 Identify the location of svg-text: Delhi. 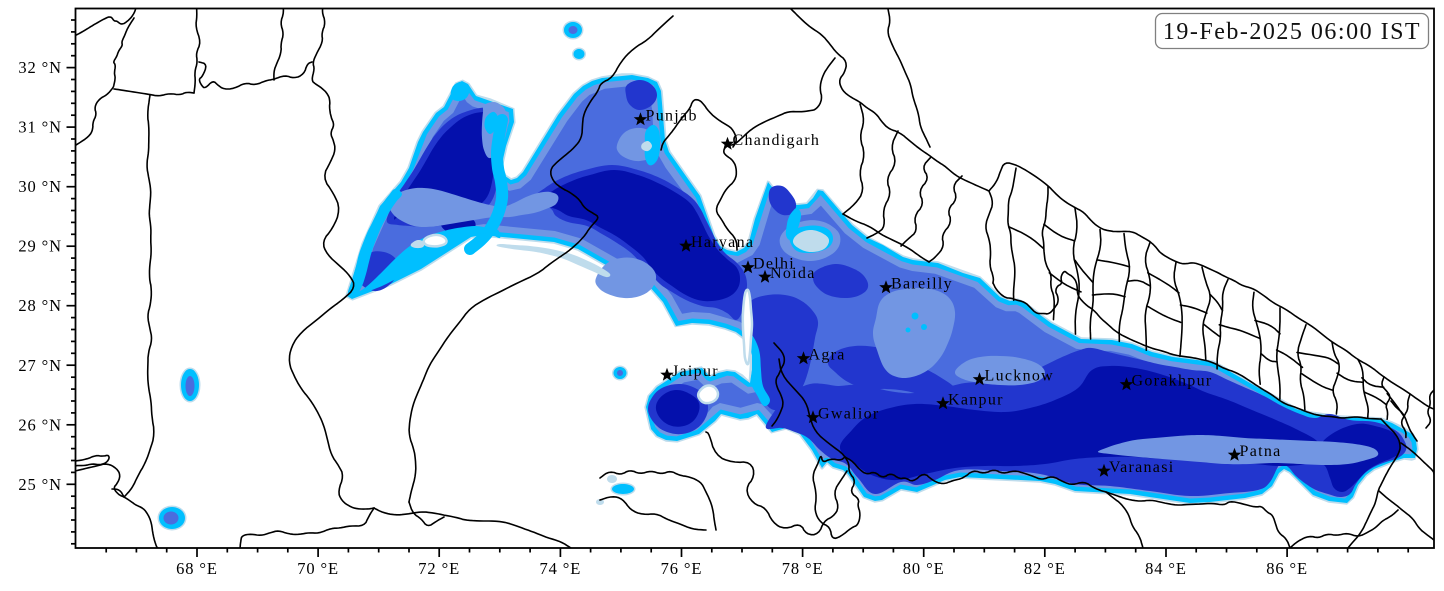
(774, 264).